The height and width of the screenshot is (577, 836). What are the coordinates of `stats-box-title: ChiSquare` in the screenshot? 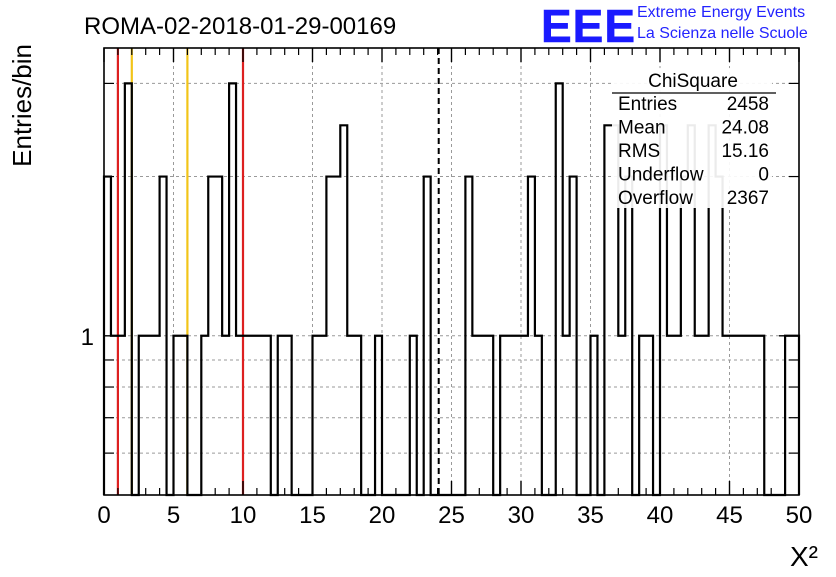 It's located at (693, 81).